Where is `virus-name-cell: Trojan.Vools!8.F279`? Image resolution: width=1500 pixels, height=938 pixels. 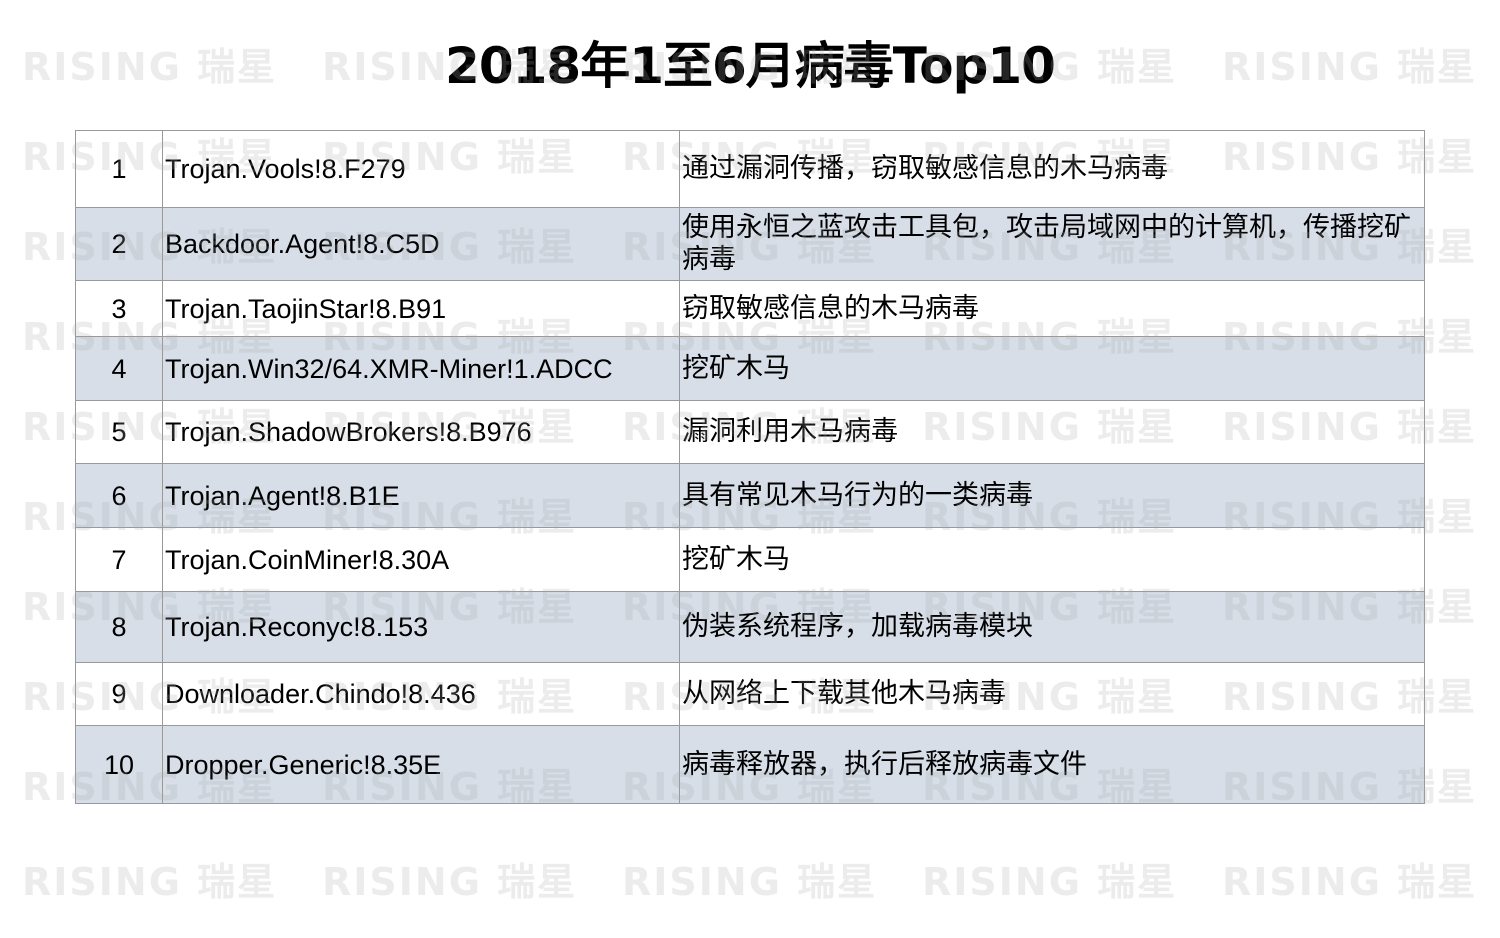
virus-name-cell: Trojan.Vools!8.F279 is located at coordinates (421, 169).